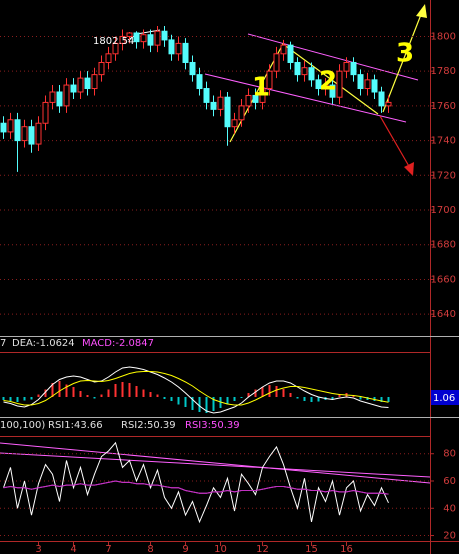 Image resolution: width=459 pixels, height=554 pixels. I want to click on y-tick-label: 80, so click(449, 454).